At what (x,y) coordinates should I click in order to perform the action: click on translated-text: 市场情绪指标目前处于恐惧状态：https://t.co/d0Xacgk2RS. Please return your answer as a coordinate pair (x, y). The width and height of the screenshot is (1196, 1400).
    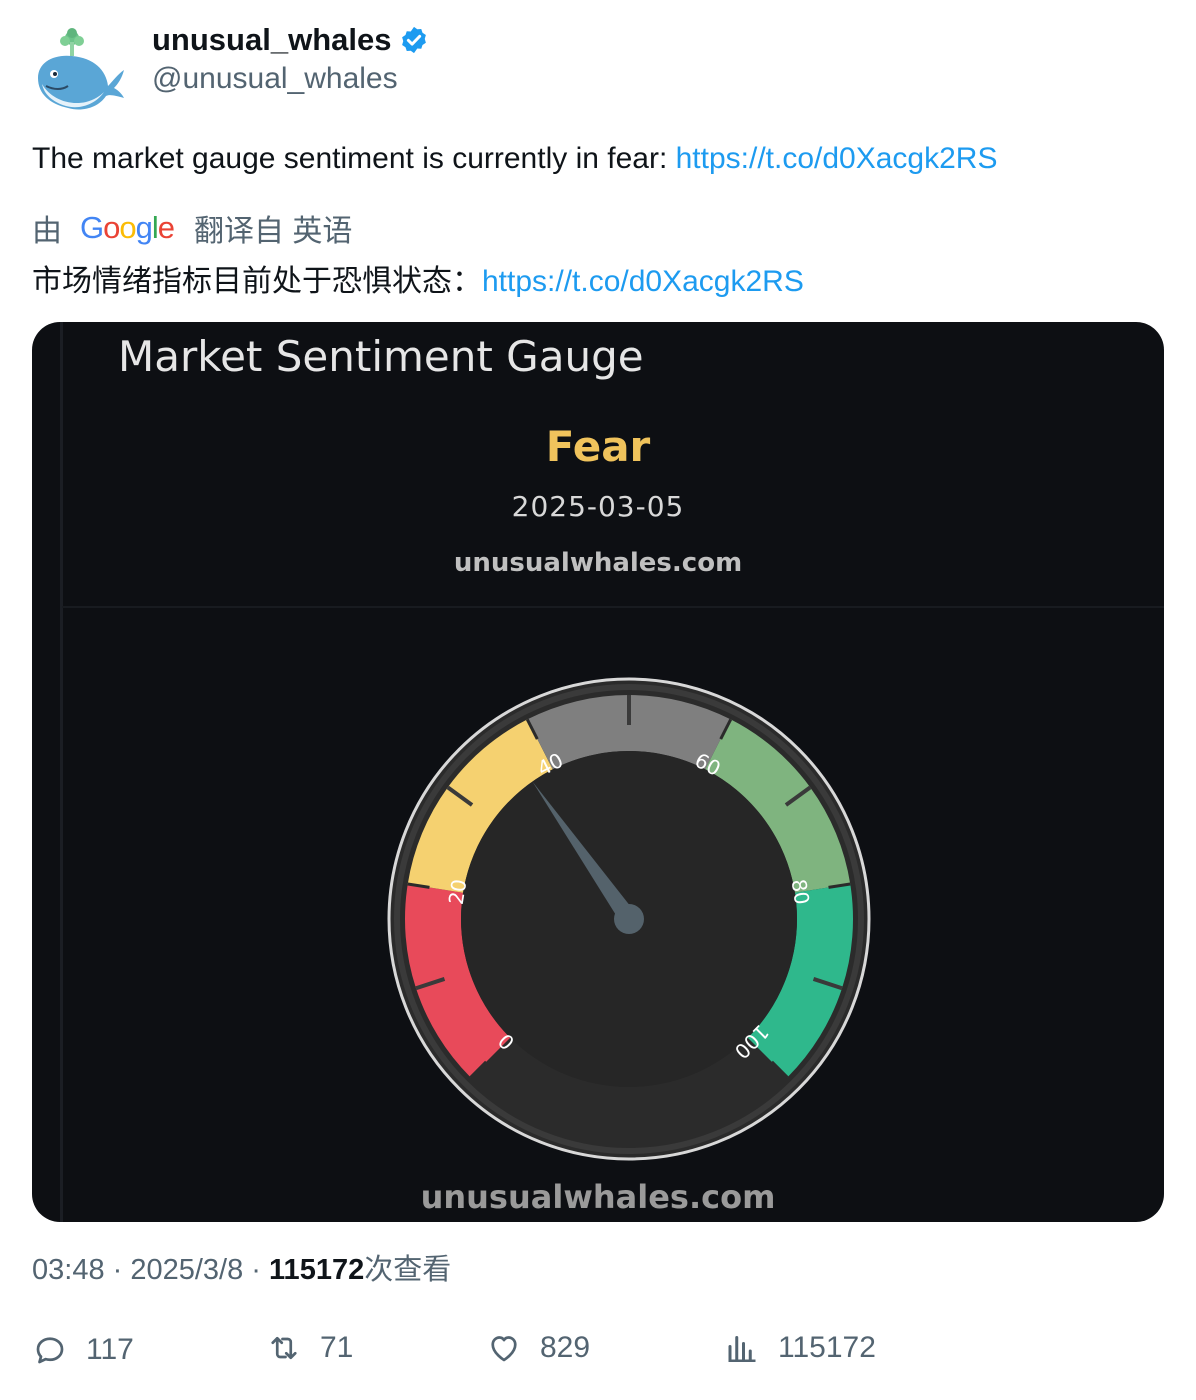
    Looking at the image, I should click on (418, 278).